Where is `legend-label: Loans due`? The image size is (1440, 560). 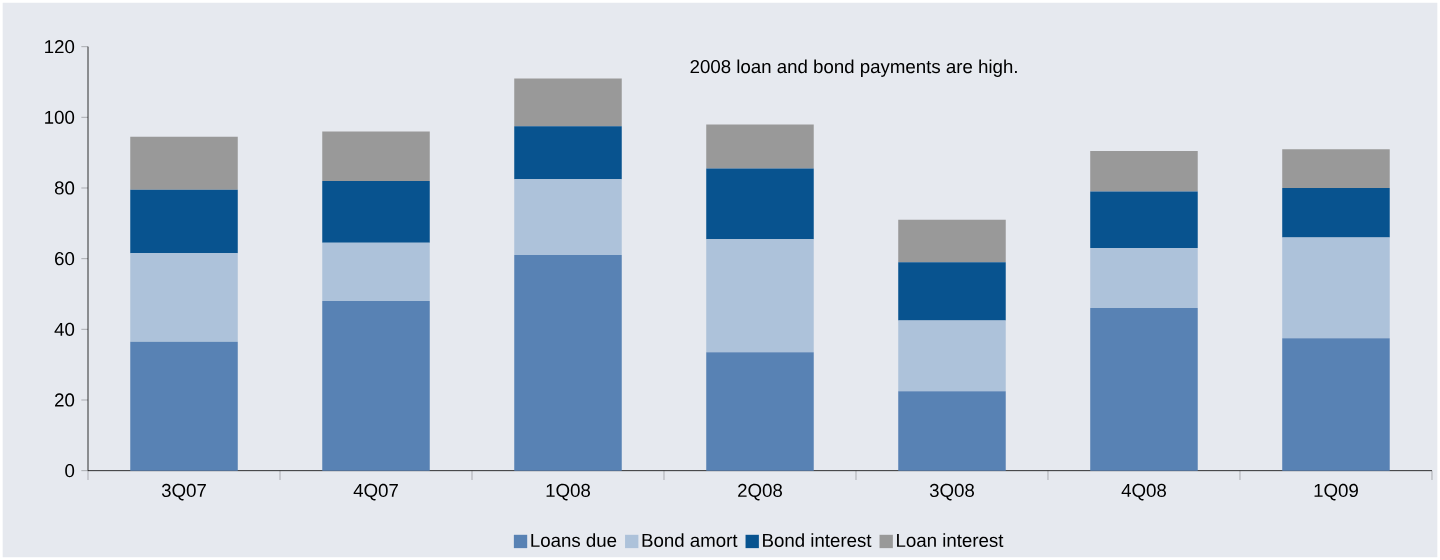 legend-label: Loans due is located at coordinates (574, 540).